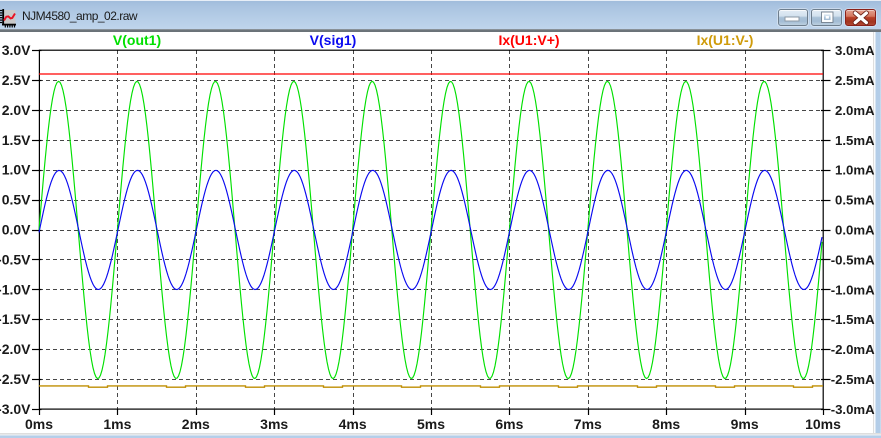  Describe the element at coordinates (16, 200) in the screenshot. I see `svg-text: 0.5V` at that location.